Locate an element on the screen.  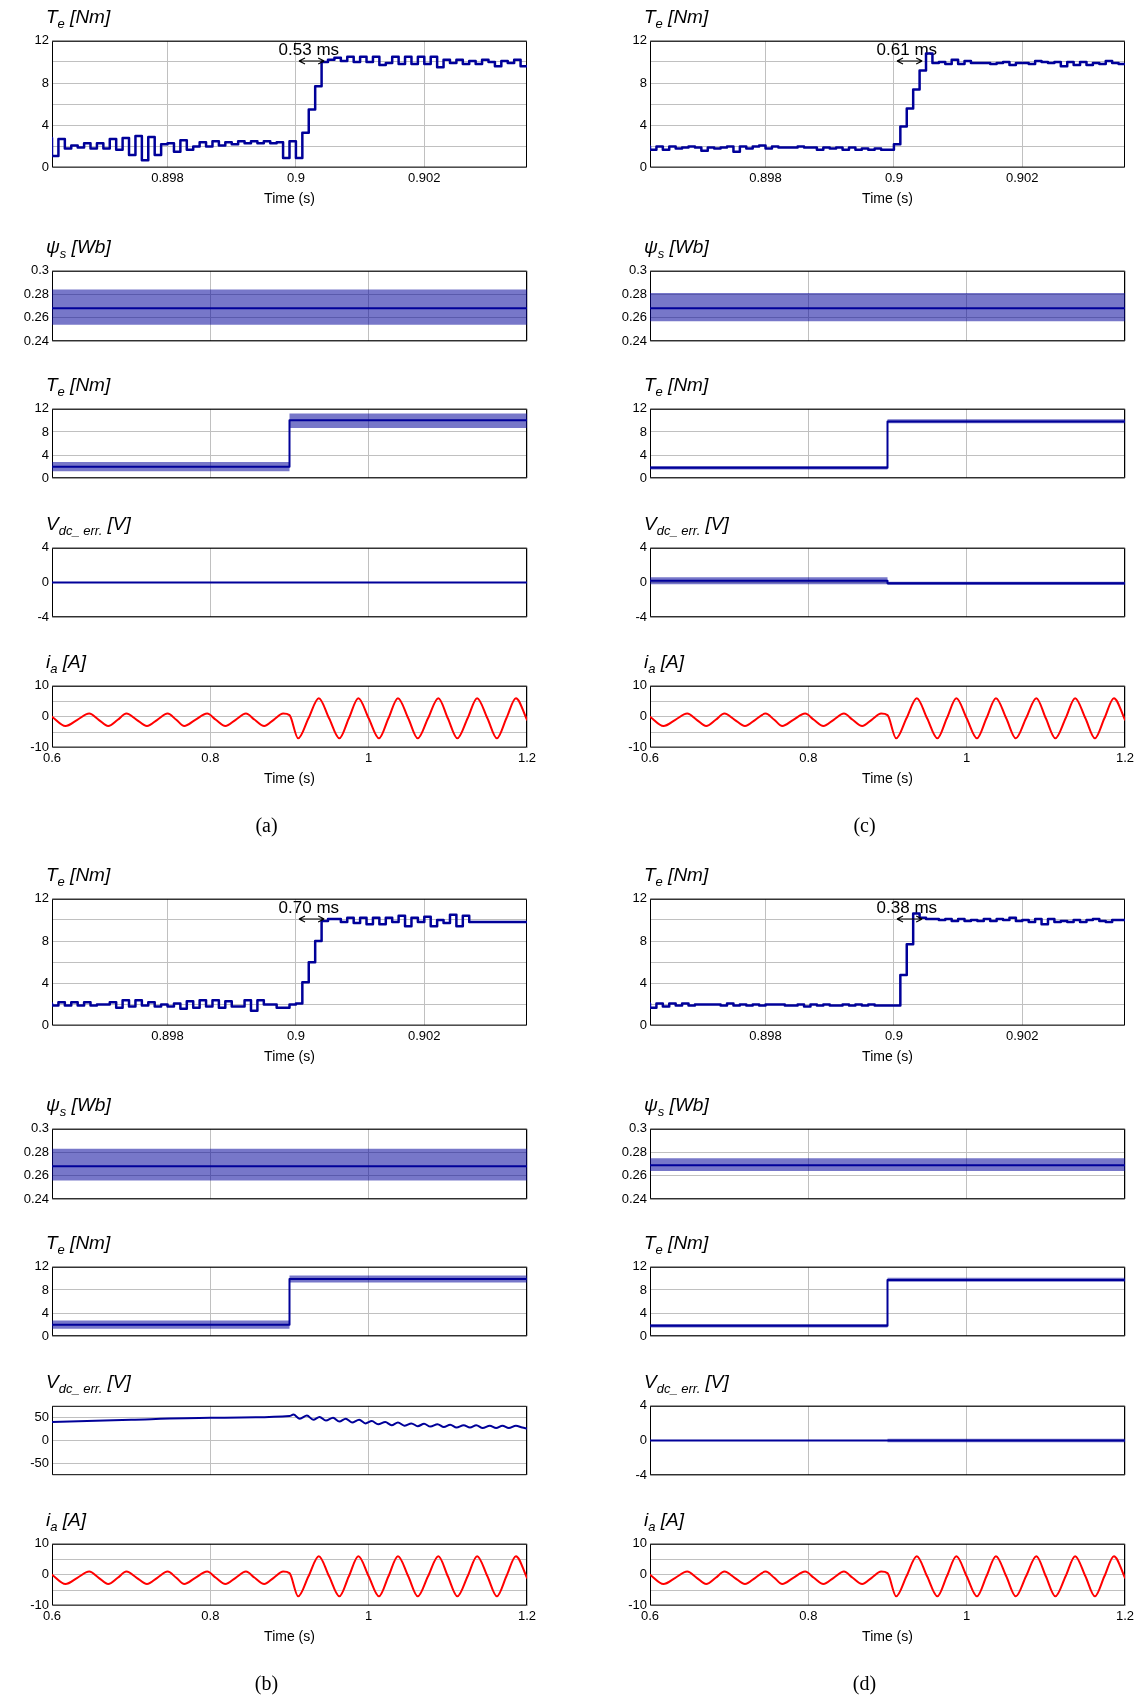
text: (b) is located at coordinates (266, 1683).